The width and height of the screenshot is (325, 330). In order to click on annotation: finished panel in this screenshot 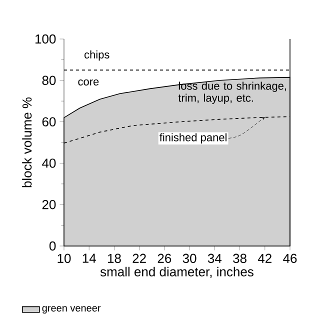, I will do `click(193, 138)`.